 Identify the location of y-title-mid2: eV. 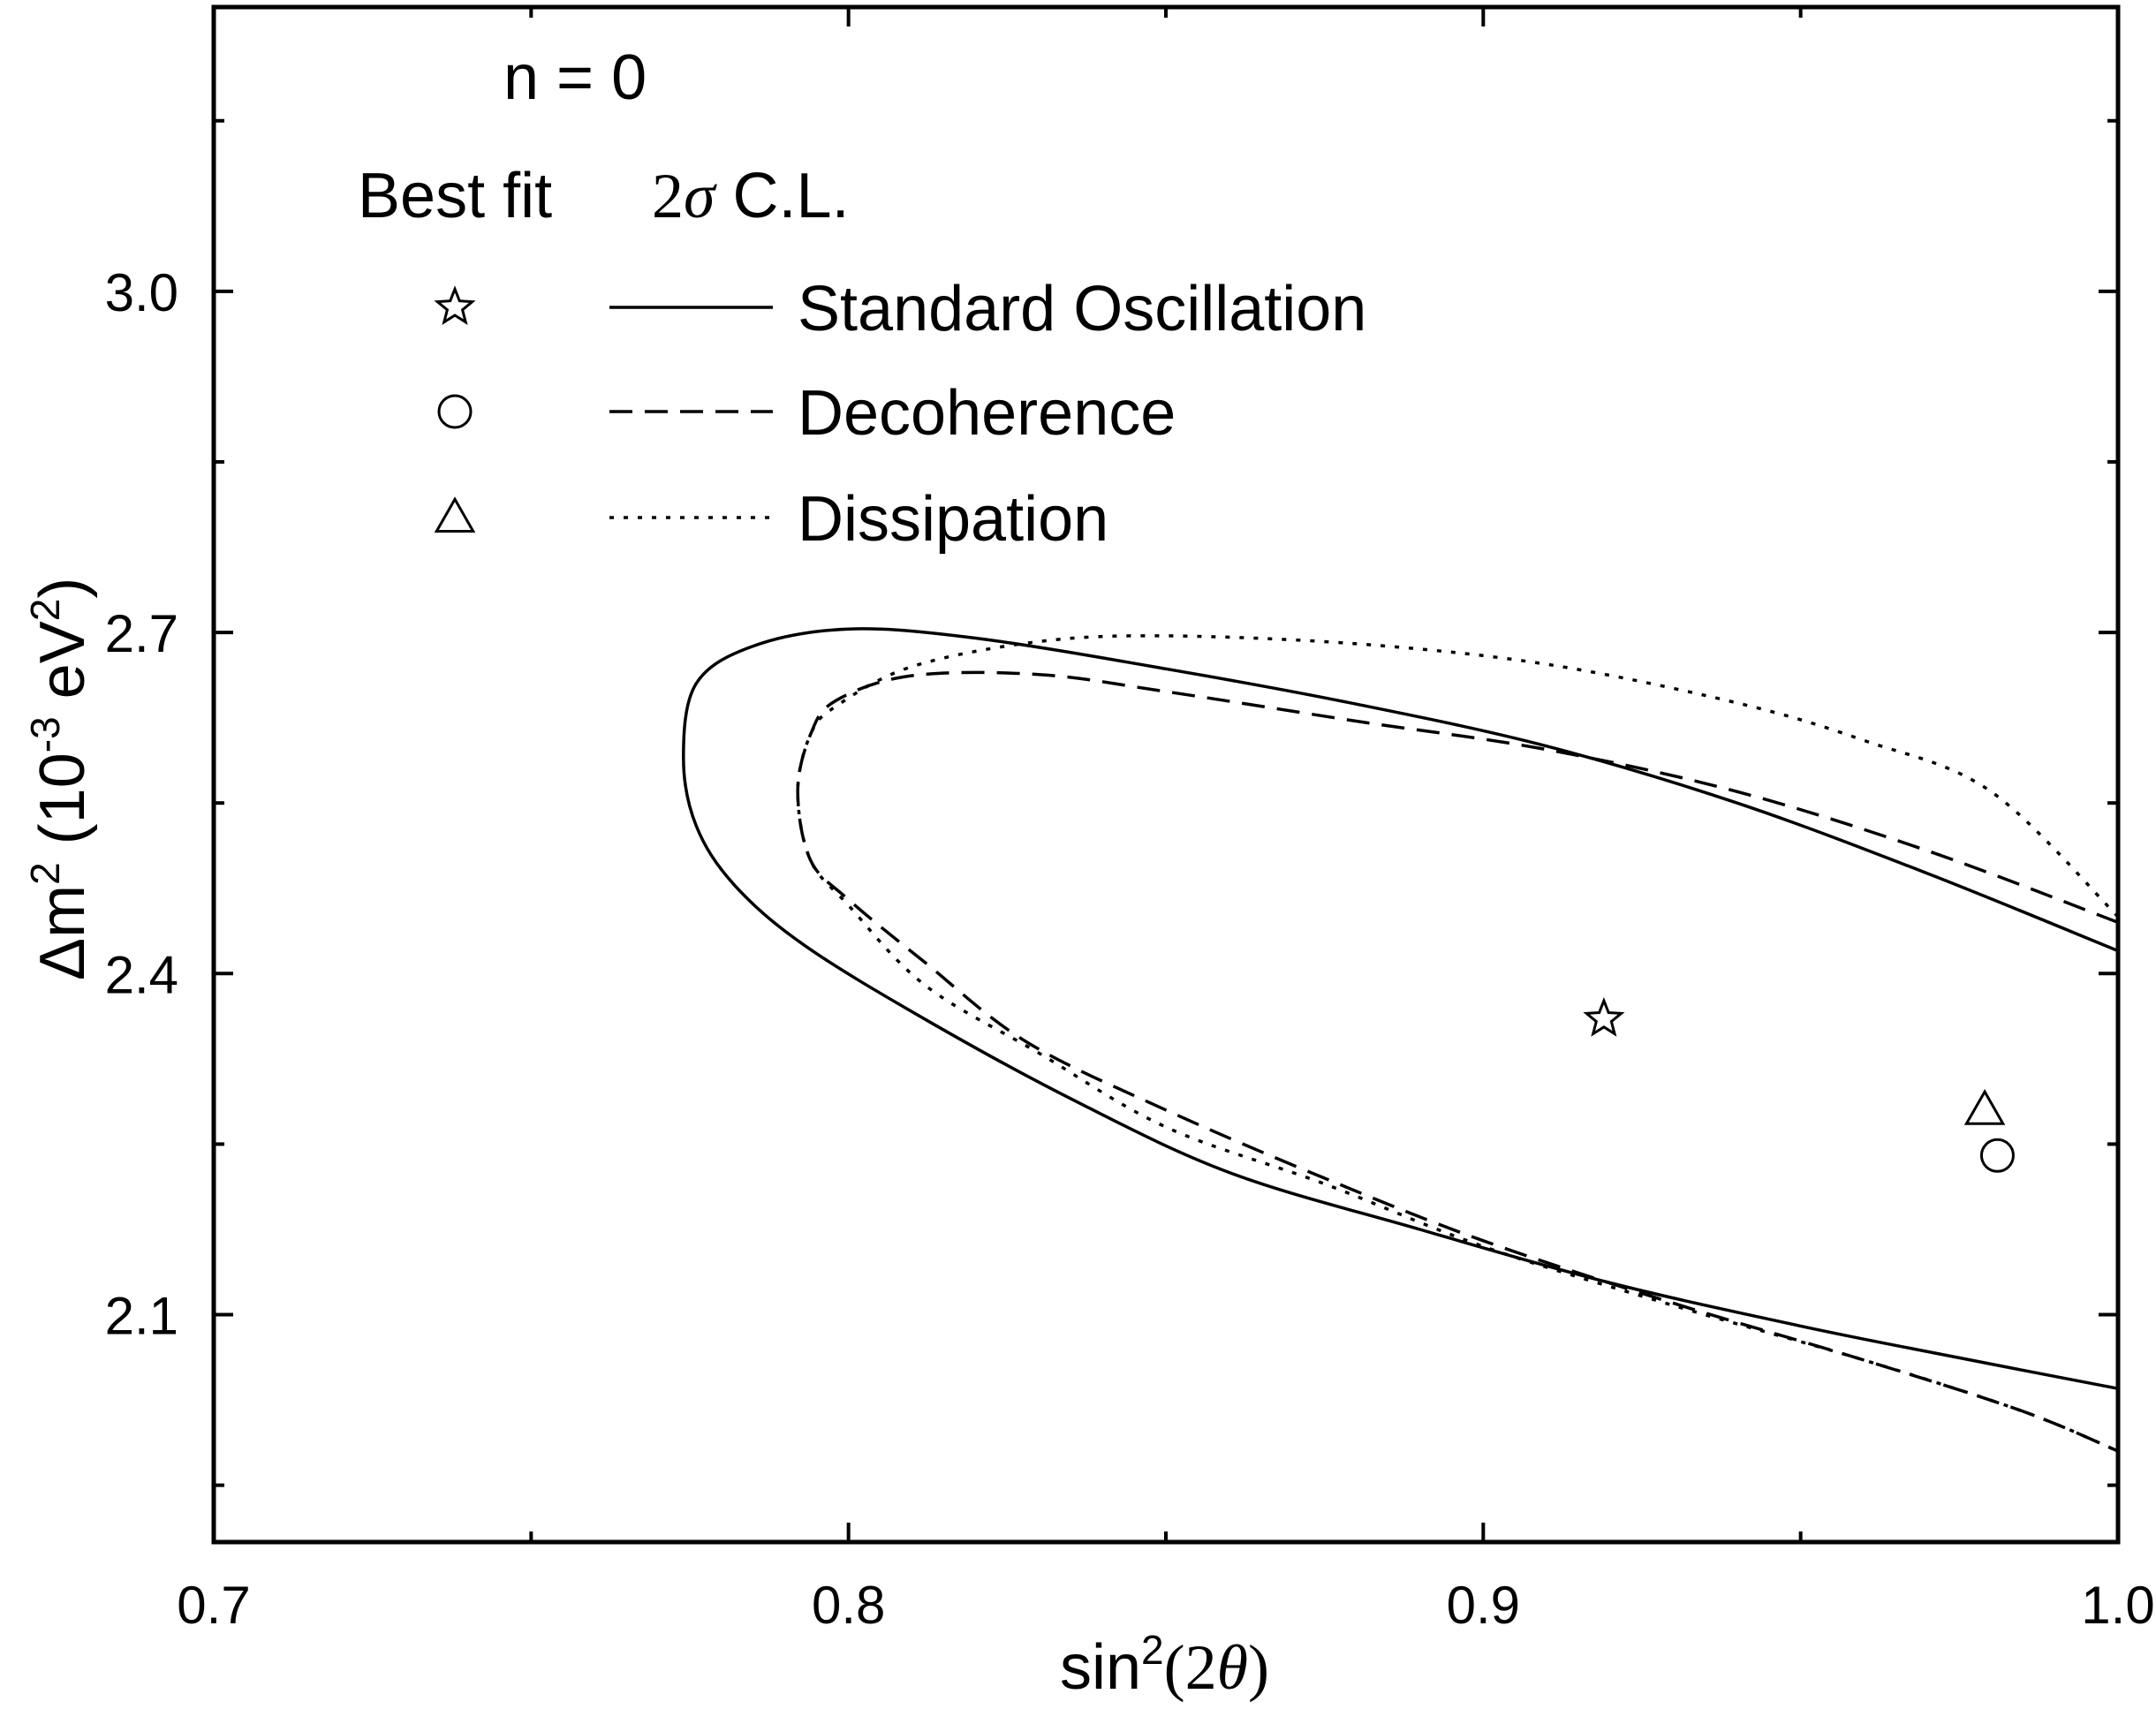
(63, 668).